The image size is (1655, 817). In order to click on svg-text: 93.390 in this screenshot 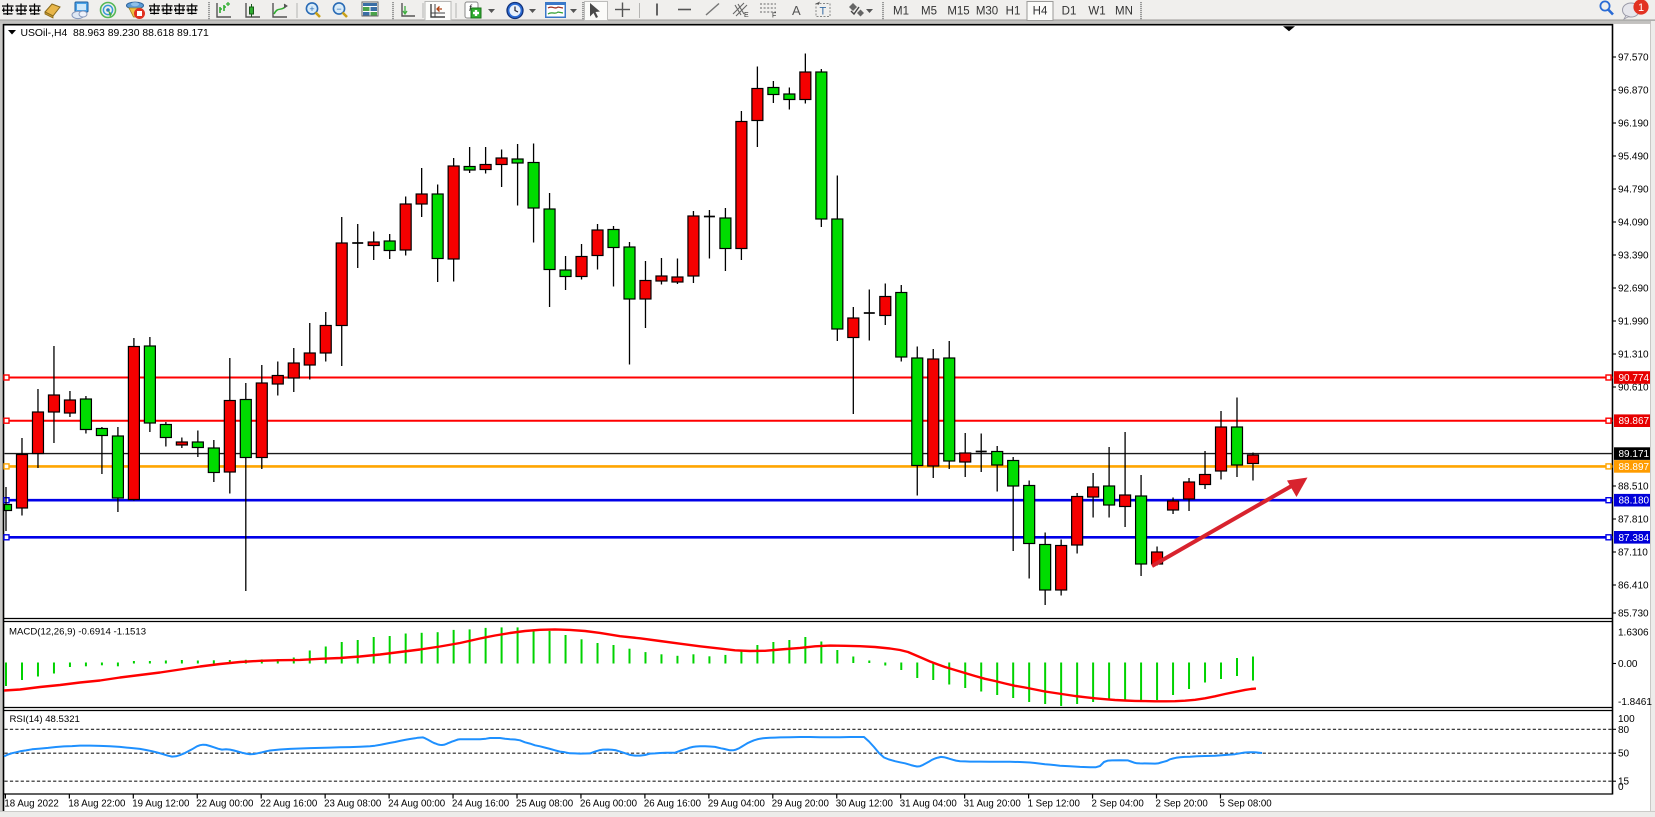, I will do `click(1633, 256)`.